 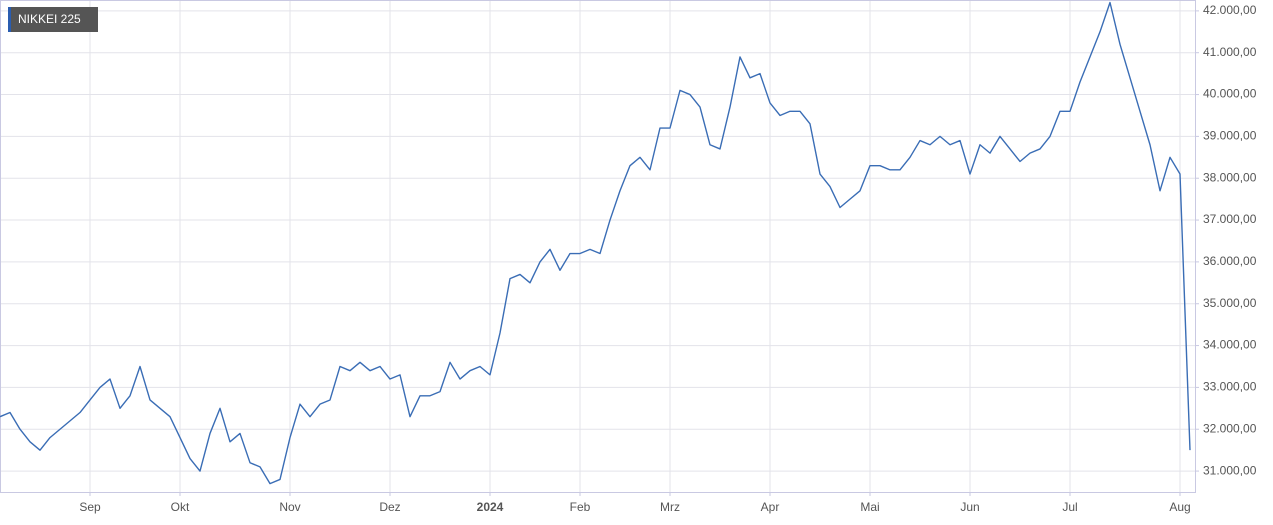 I want to click on x-tick-label: Okt, so click(x=180, y=507).